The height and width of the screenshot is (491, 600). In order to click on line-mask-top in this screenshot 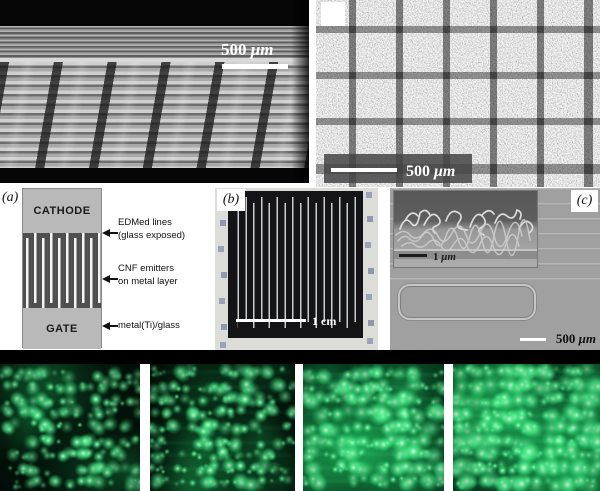, I will do `click(295, 200)`.